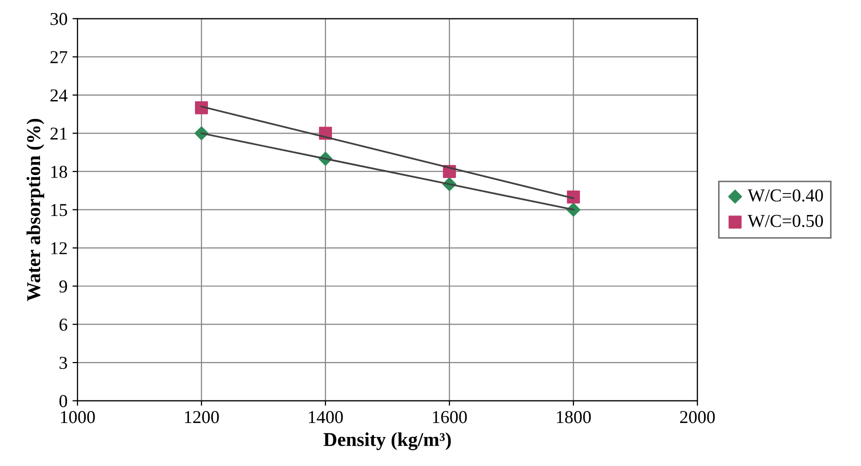  Describe the element at coordinates (59, 57) in the screenshot. I see `y-tick-label: 27` at that location.